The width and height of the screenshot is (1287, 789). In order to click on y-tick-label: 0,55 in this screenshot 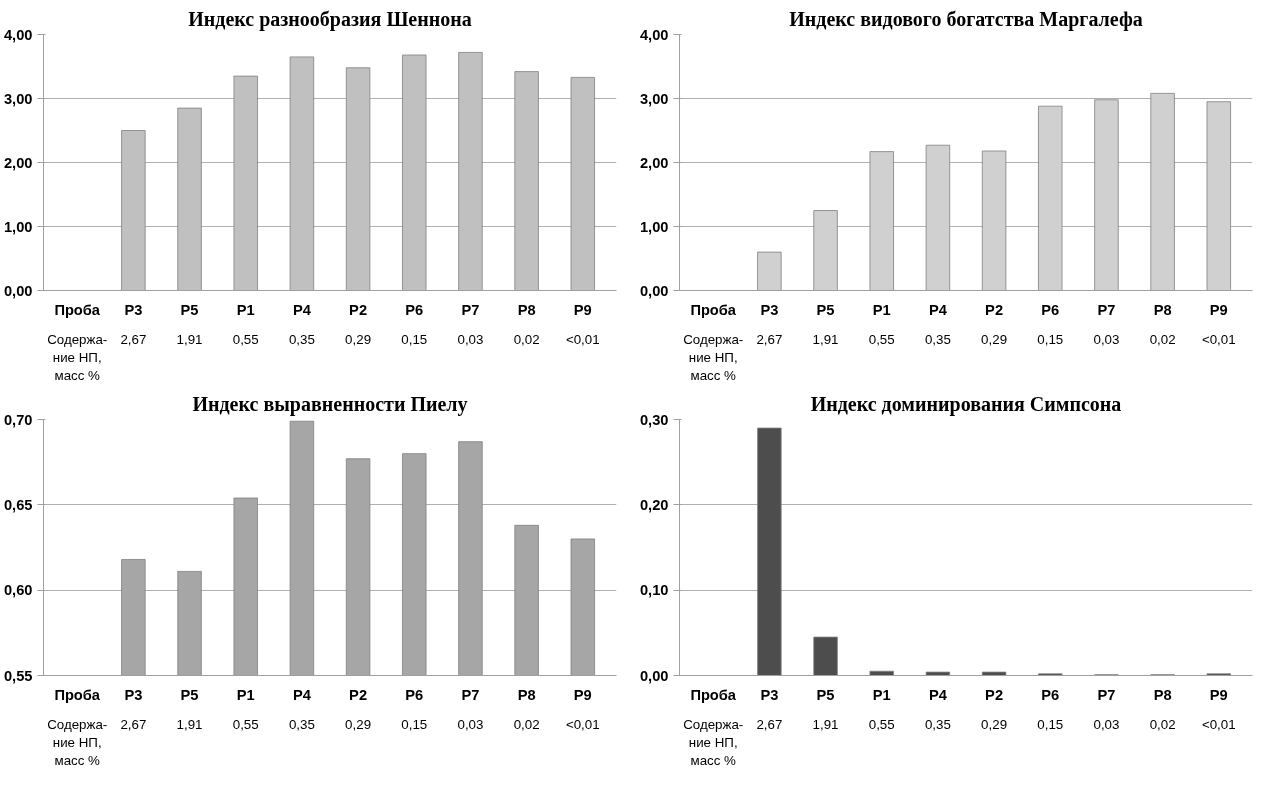, I will do `click(18, 675)`.